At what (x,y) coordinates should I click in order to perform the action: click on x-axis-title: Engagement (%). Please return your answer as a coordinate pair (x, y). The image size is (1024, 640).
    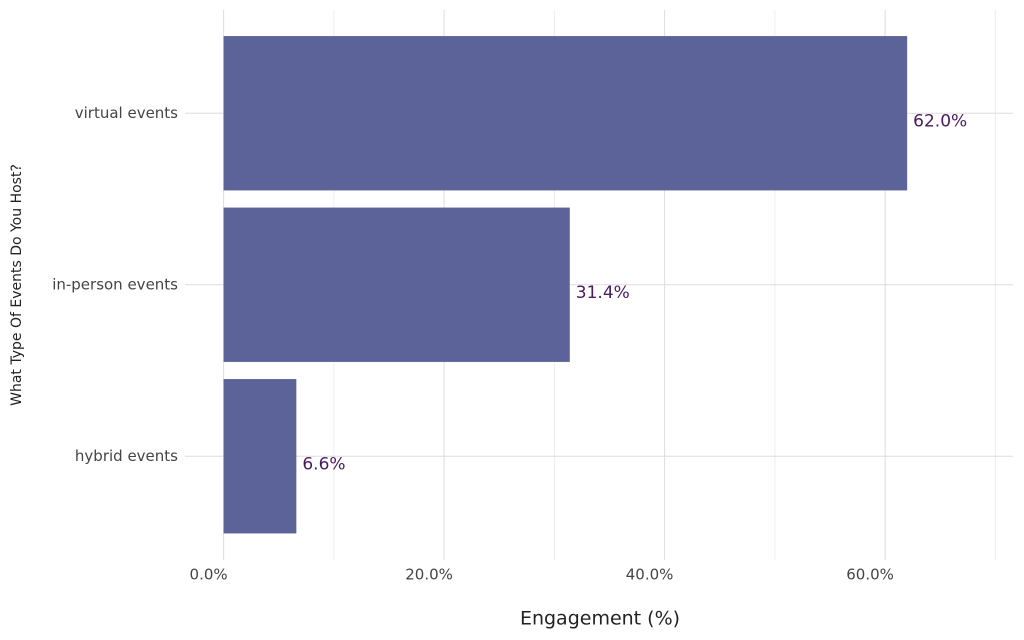
    Looking at the image, I should click on (600, 619).